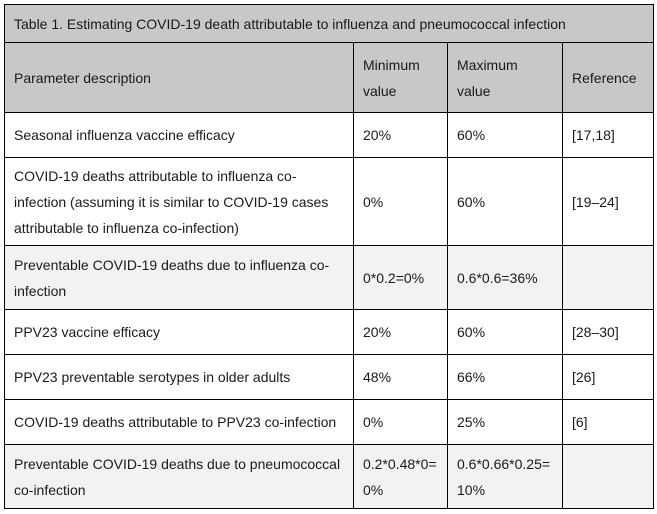 The image size is (657, 514). What do you see at coordinates (505, 377) in the screenshot?
I see `cell-maximum: 66%` at bounding box center [505, 377].